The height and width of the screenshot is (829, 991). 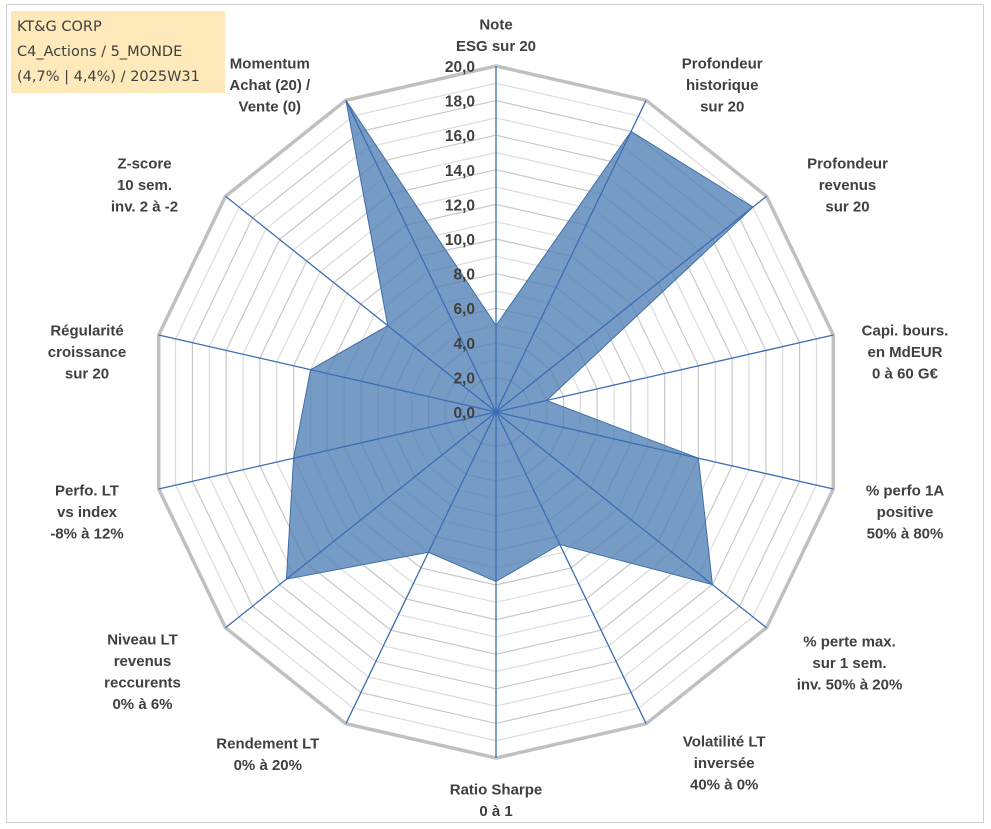 I want to click on axis-label-line: croissance, so click(x=87, y=352).